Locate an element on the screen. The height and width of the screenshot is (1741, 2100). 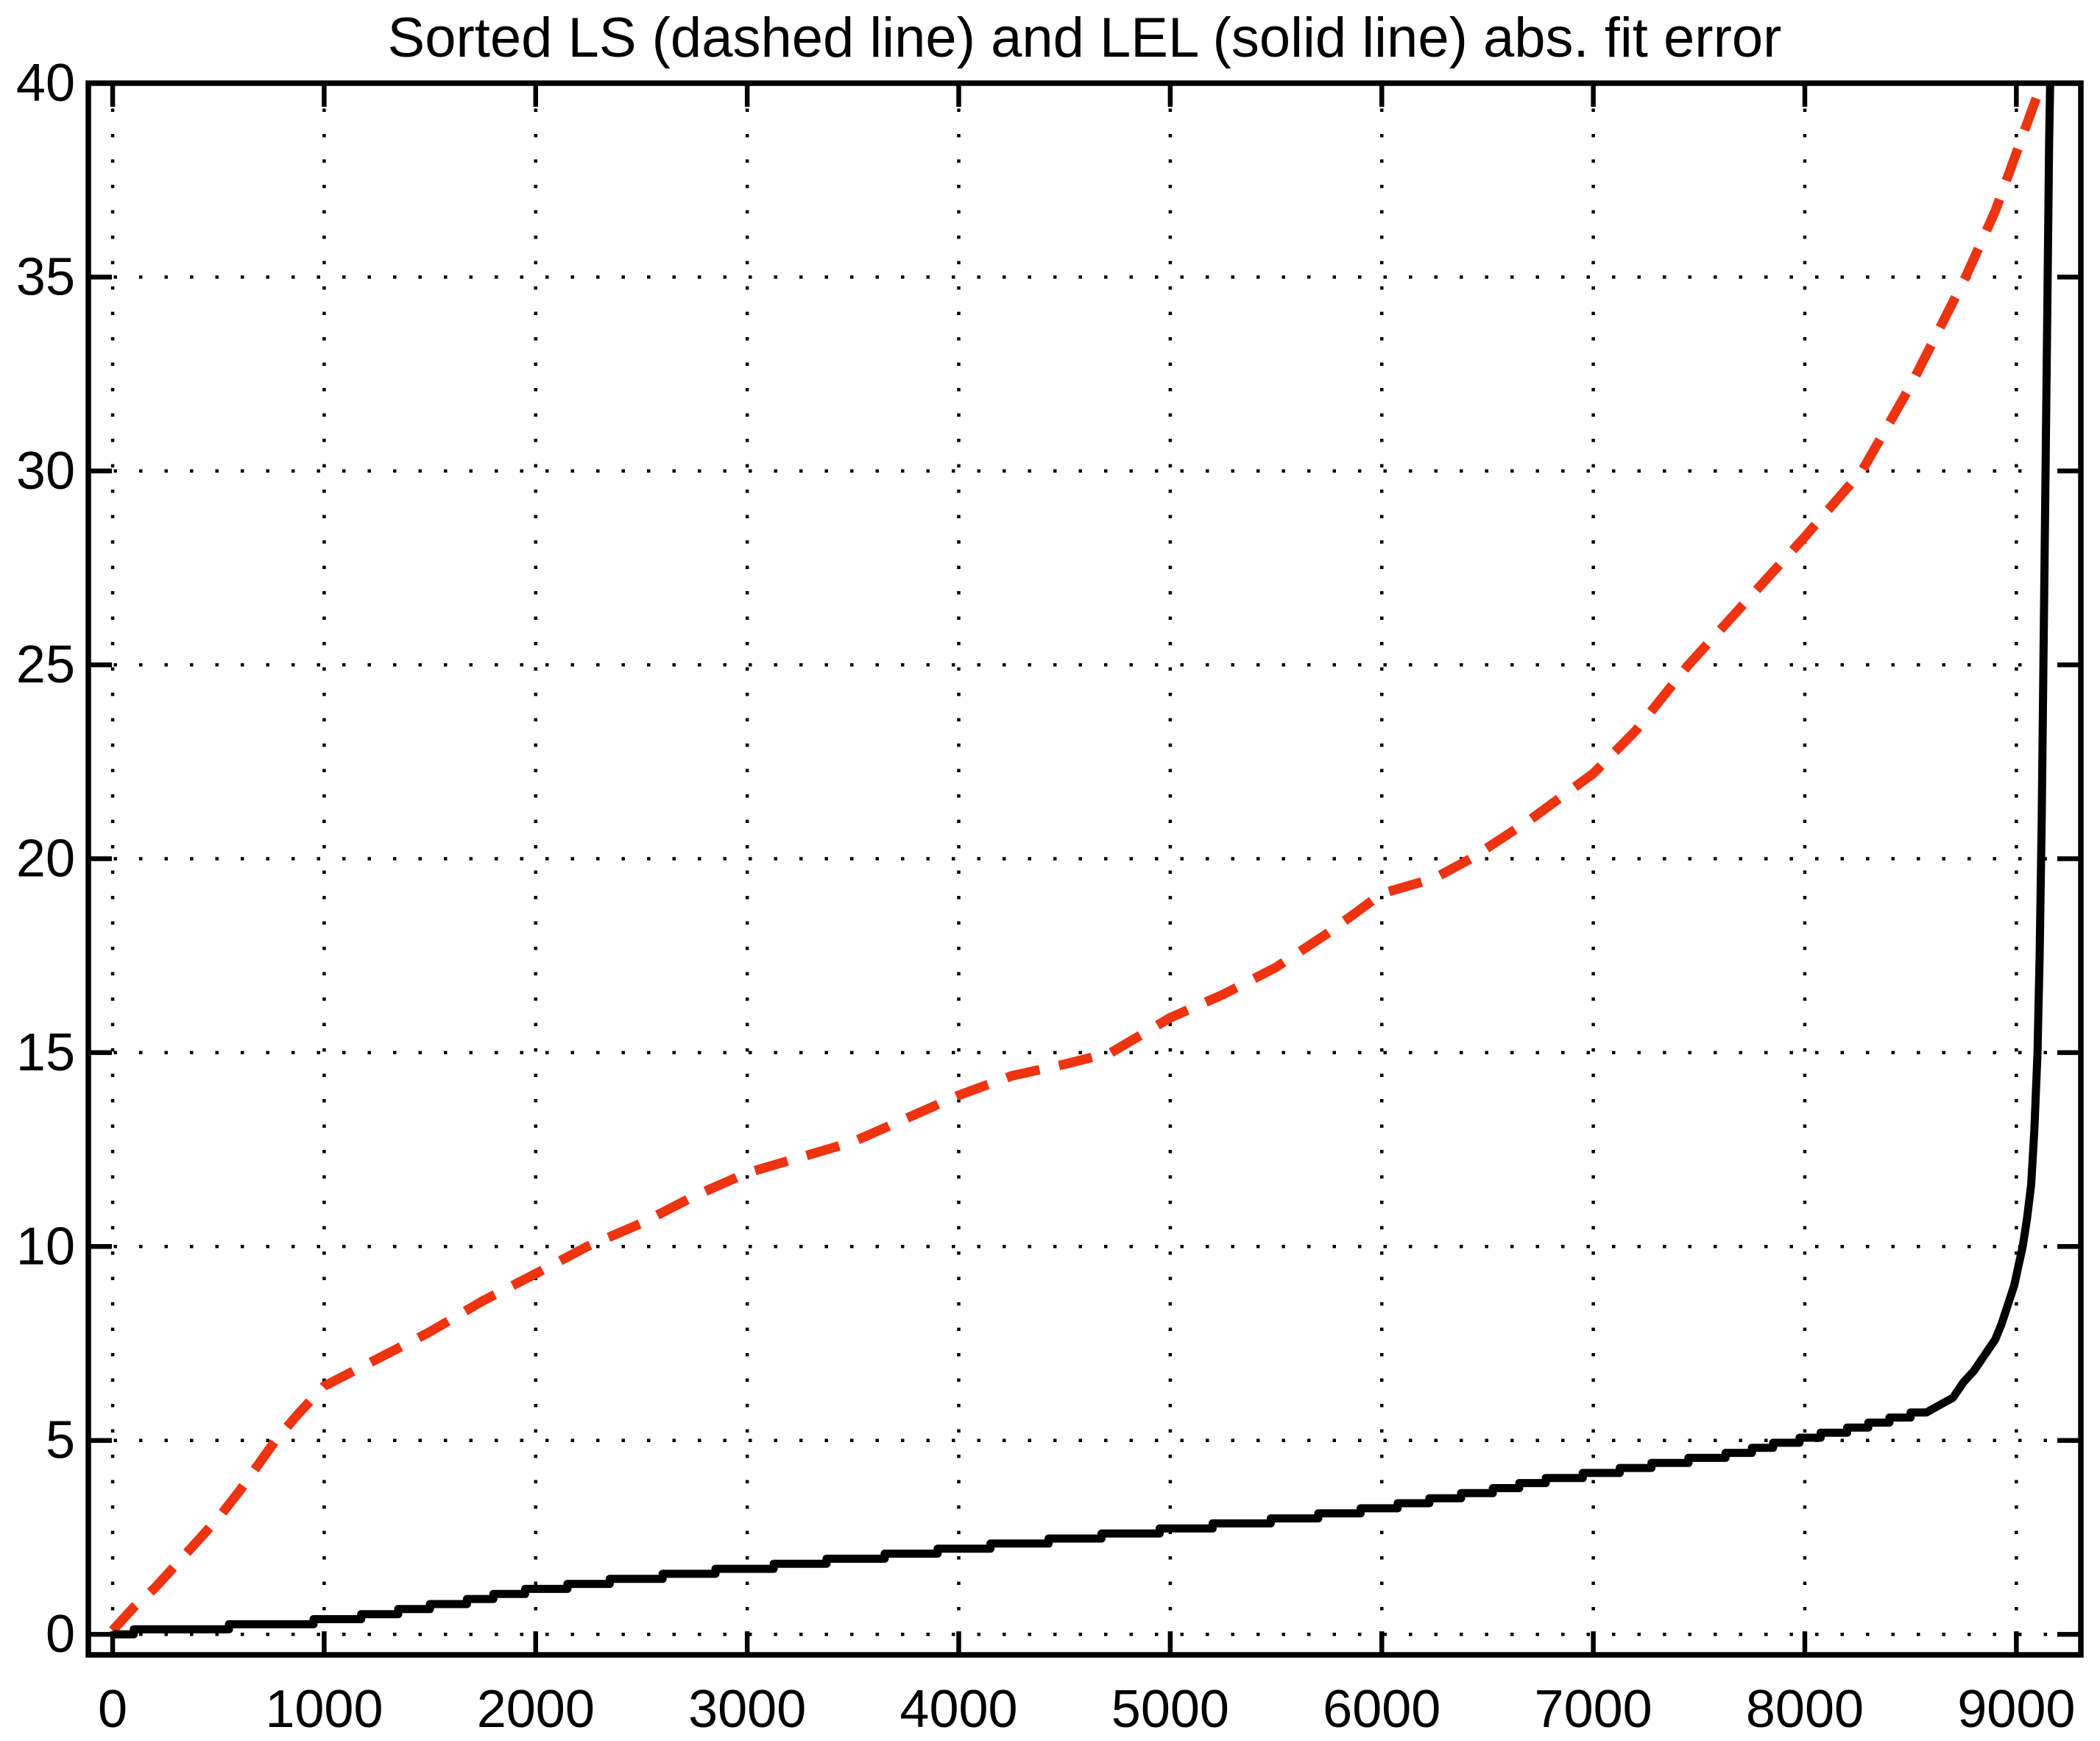
x-axis-tick-label: 2000 is located at coordinates (536, 1710).